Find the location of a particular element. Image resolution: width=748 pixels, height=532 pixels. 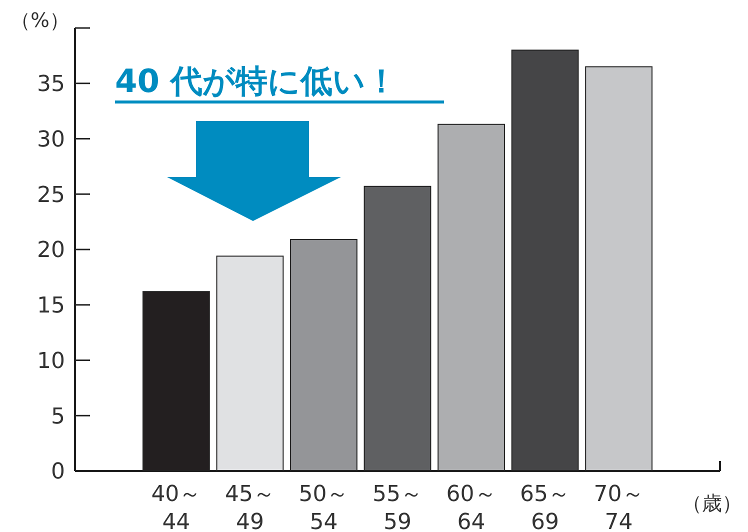

x-tick-label: 70～ 74 is located at coordinates (619, 507).